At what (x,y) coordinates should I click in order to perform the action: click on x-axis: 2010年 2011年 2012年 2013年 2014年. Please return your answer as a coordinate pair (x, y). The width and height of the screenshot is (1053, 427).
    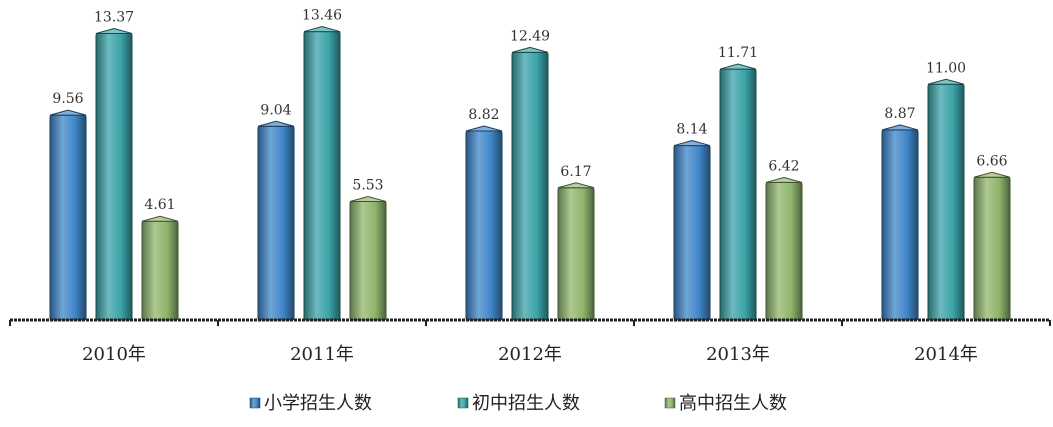
    Looking at the image, I should click on (530, 341).